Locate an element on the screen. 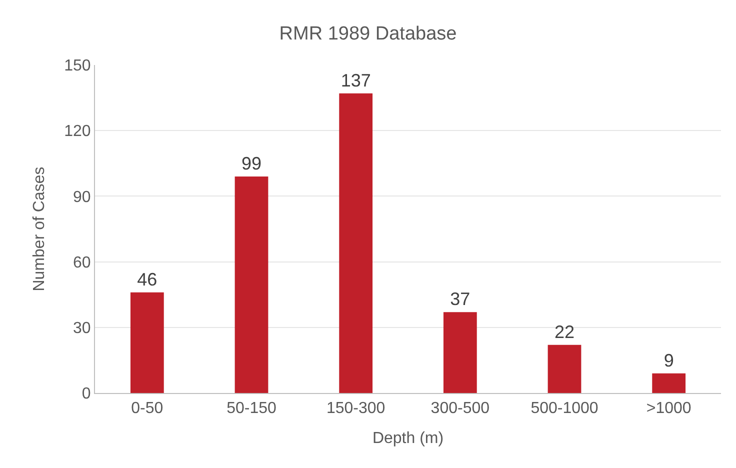  y-tick-label: 120 is located at coordinates (77, 131).